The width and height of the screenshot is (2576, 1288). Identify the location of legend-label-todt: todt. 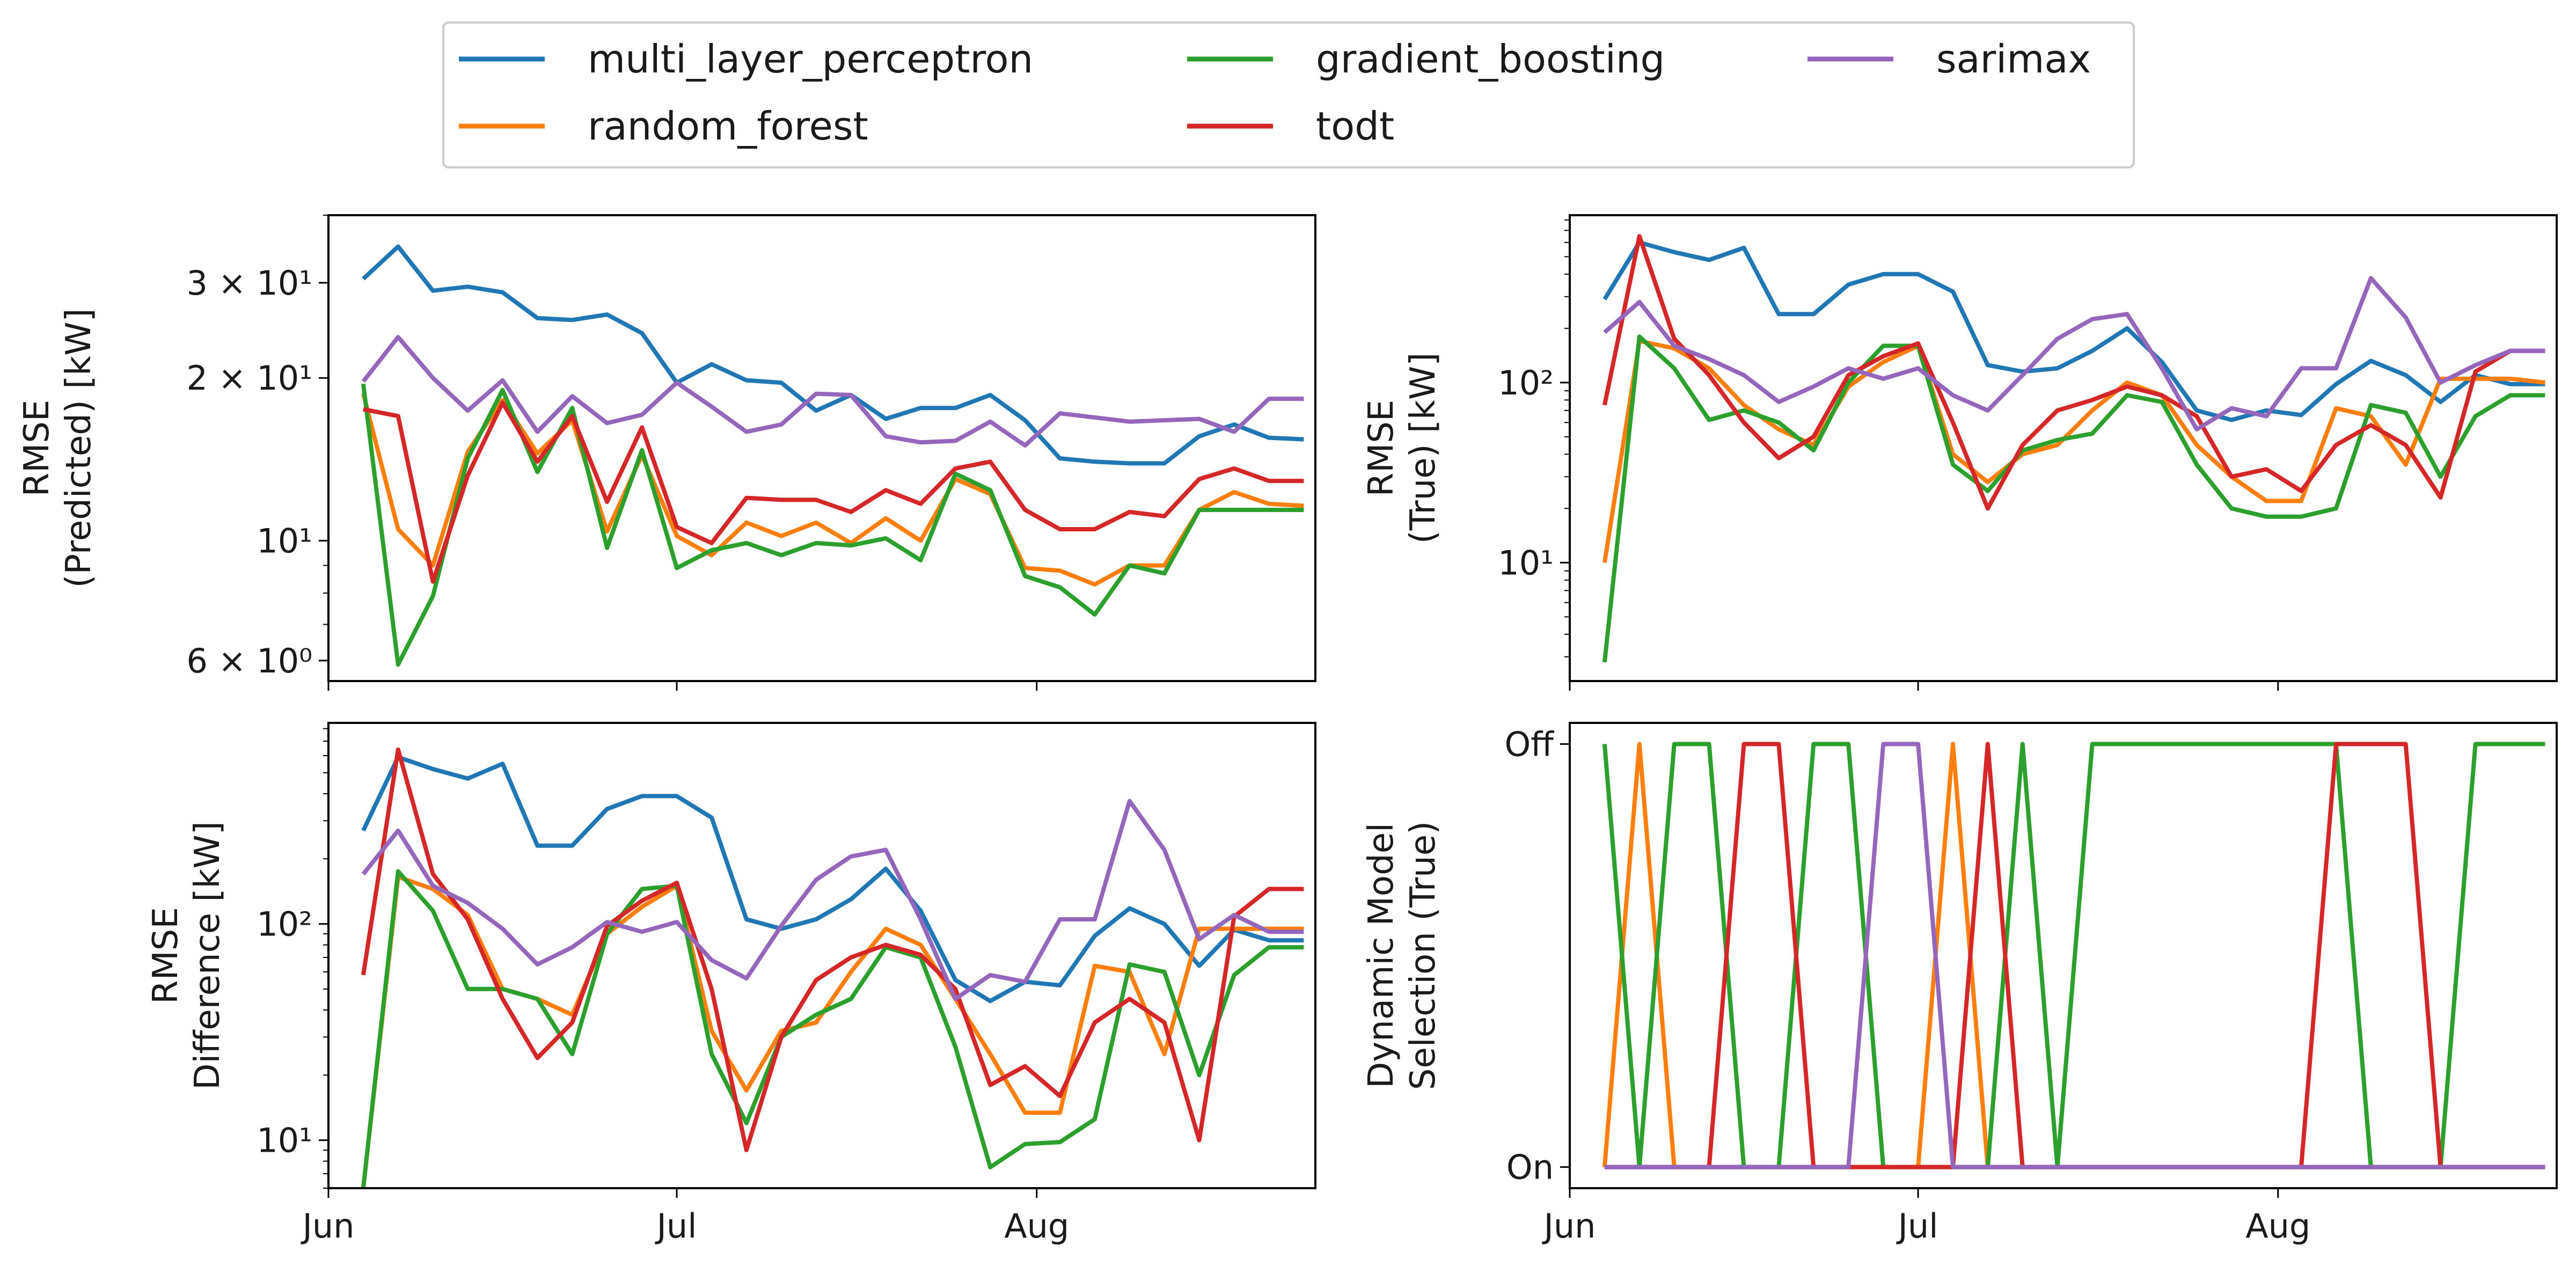
(1355, 126).